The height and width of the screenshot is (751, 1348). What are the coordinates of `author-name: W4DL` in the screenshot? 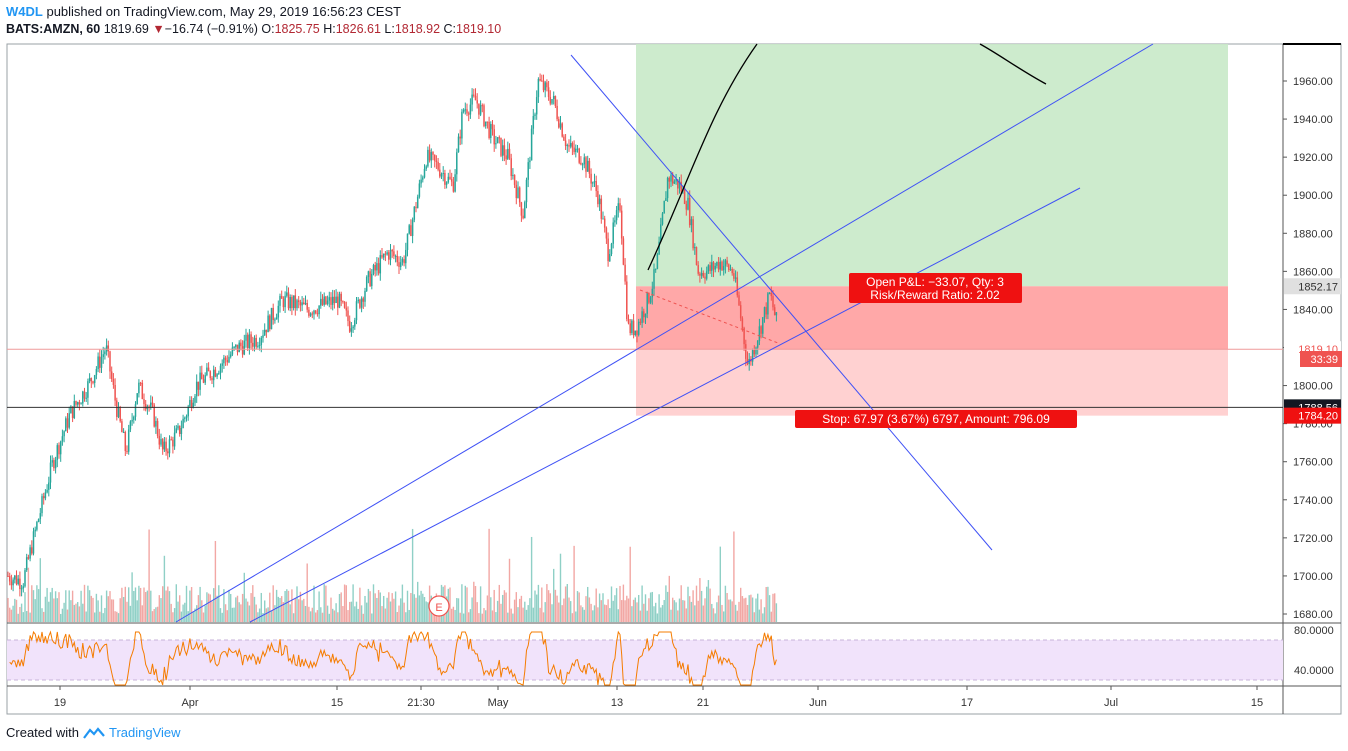 It's located at (24, 11).